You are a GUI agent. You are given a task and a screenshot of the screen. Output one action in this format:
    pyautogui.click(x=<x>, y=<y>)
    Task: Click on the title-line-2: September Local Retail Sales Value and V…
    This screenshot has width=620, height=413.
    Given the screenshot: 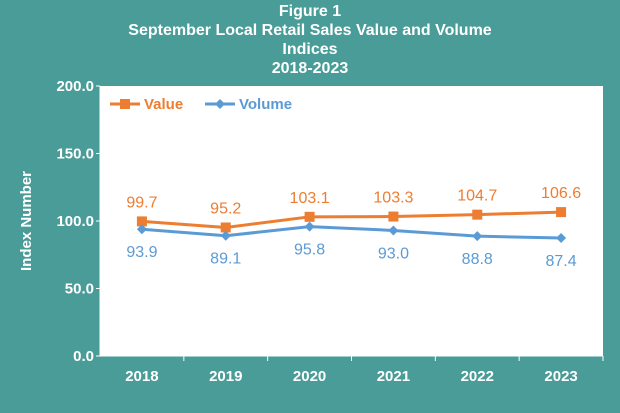 What is the action you would take?
    pyautogui.click(x=310, y=30)
    